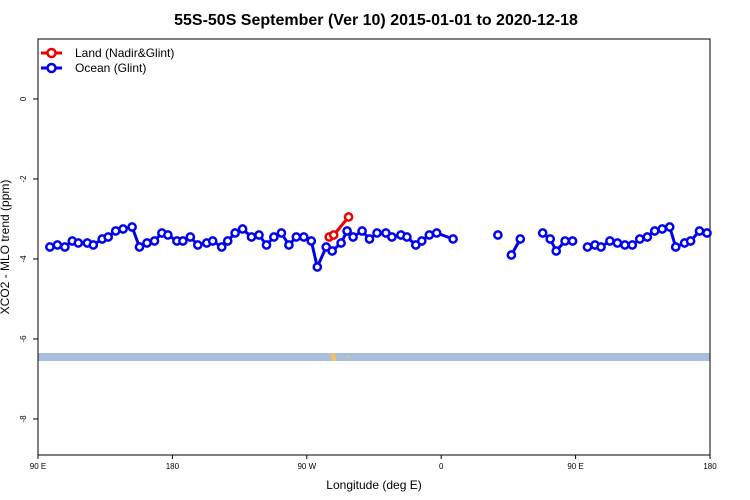 This screenshot has height=500, width=750. What do you see at coordinates (23, 419) in the screenshot?
I see `y-tick-label: -8` at bounding box center [23, 419].